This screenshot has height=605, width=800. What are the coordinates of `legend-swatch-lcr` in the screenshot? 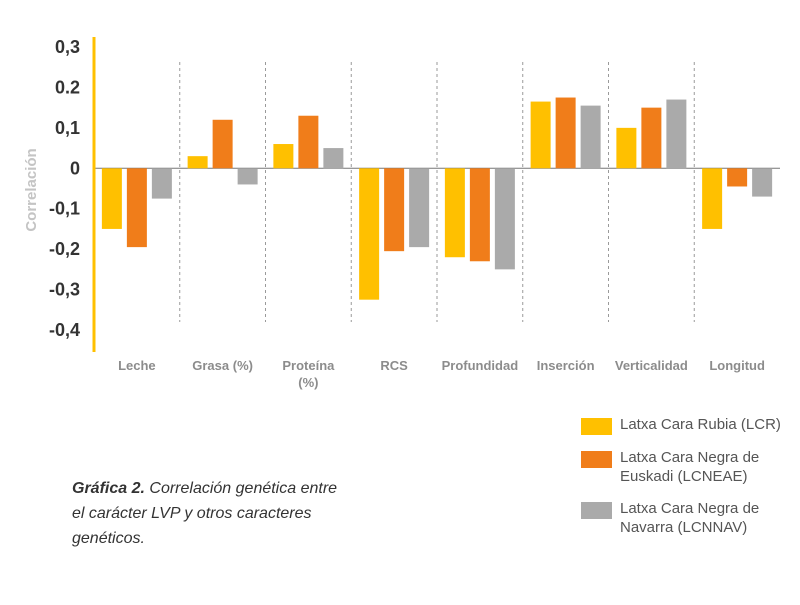 It's located at (596, 426).